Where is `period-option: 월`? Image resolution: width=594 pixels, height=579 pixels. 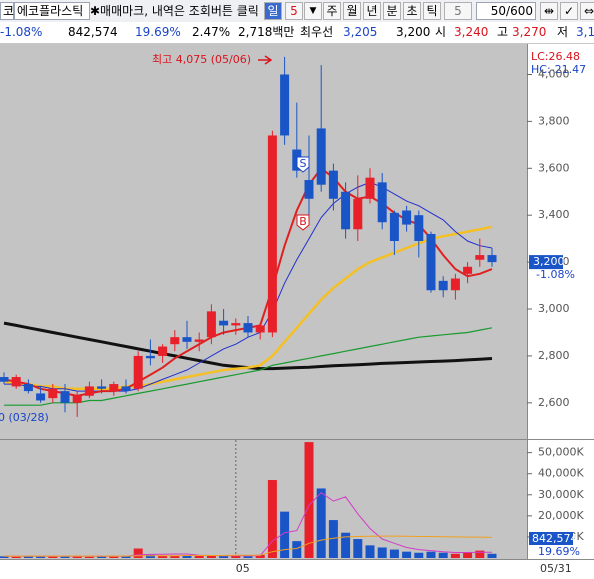 period-option: 월 is located at coordinates (352, 11).